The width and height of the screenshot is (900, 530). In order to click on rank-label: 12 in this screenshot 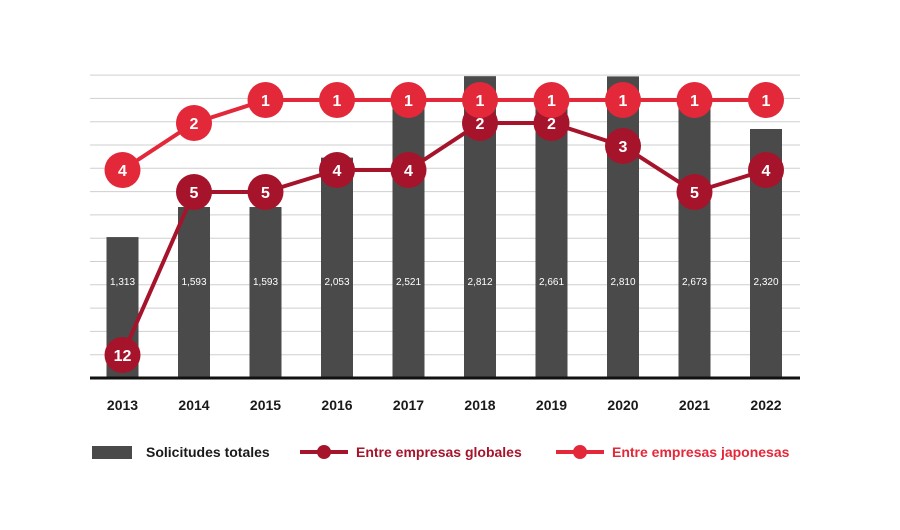, I will do `click(123, 356)`.